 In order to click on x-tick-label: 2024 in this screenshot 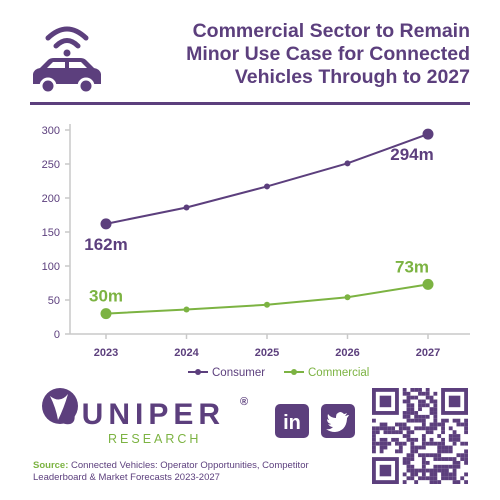, I will do `click(186, 353)`.